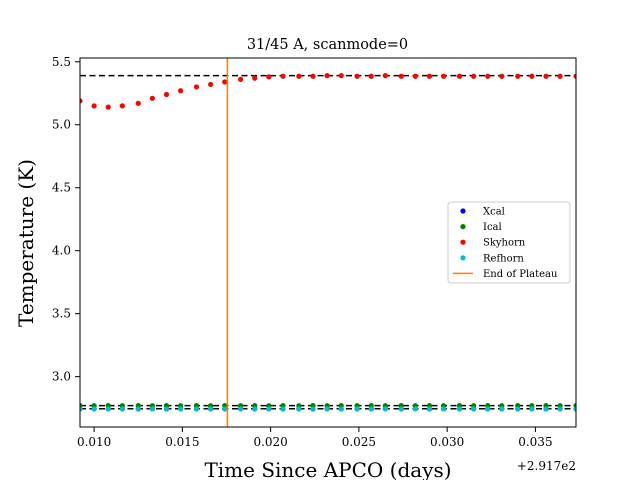 This screenshot has width=640, height=480. I want to click on x-tick-label: 0.015, so click(182, 442).